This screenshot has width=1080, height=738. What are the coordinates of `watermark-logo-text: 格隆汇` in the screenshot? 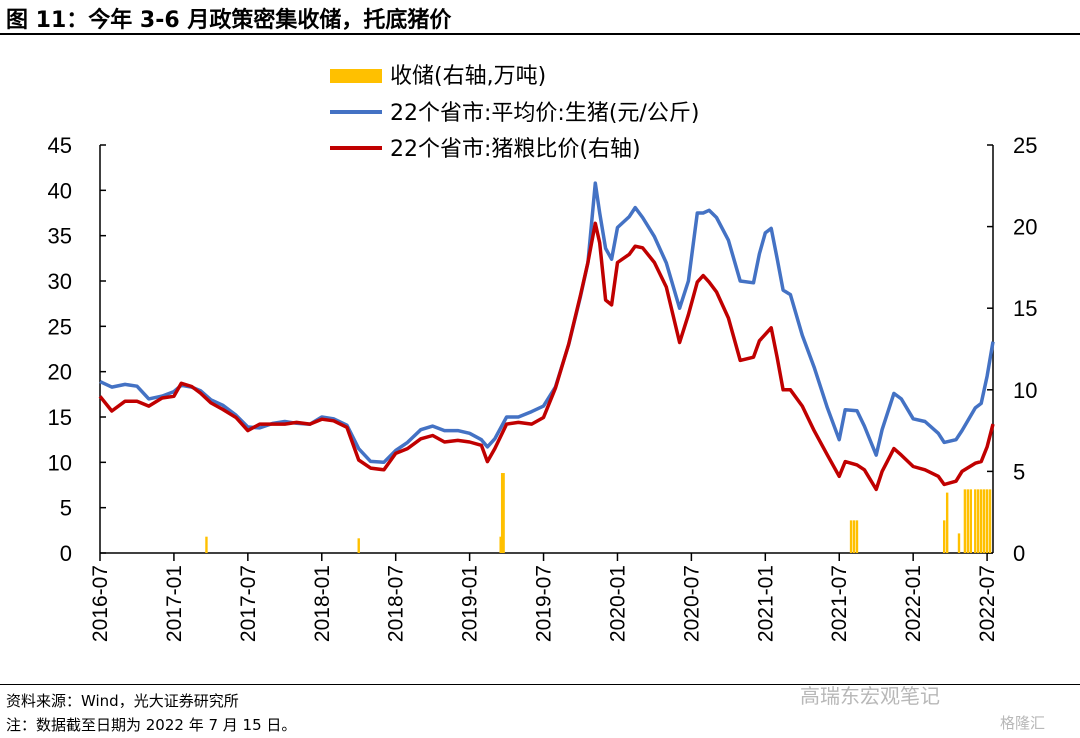 It's located at (1023, 723).